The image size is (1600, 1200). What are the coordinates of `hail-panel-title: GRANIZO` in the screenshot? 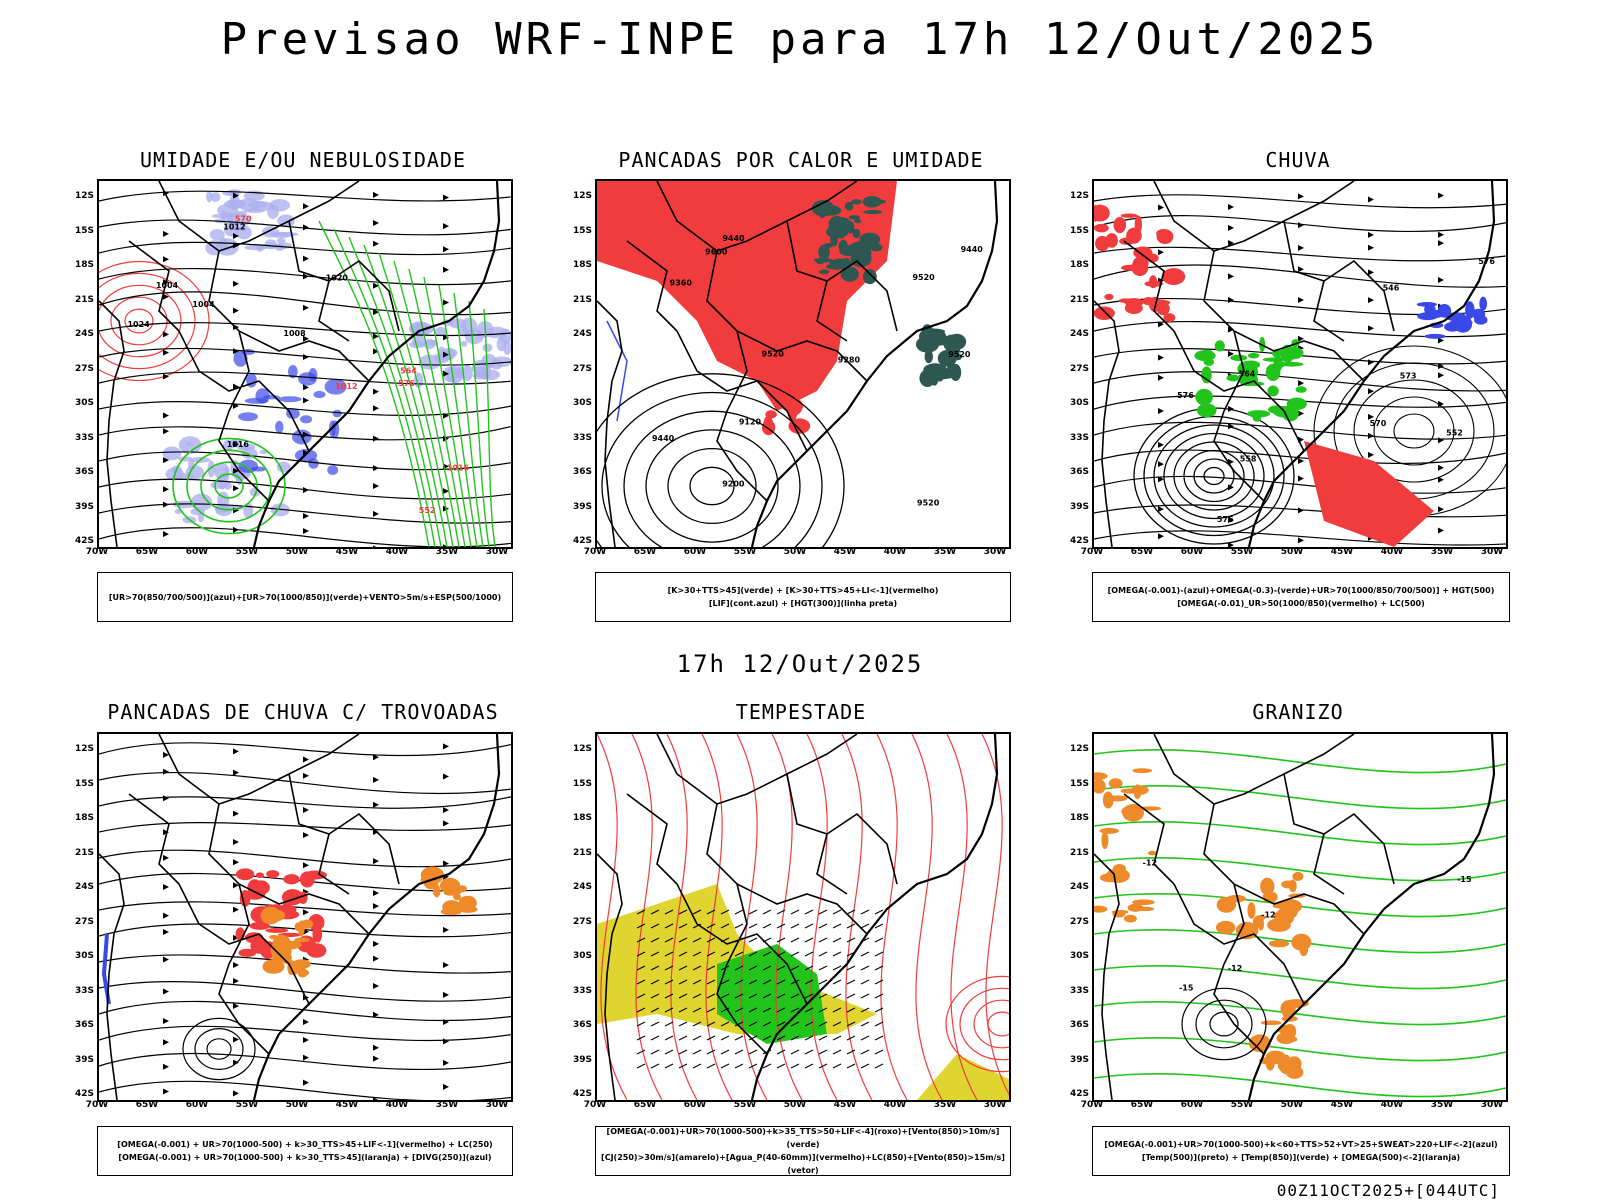 It's located at (1298, 712).